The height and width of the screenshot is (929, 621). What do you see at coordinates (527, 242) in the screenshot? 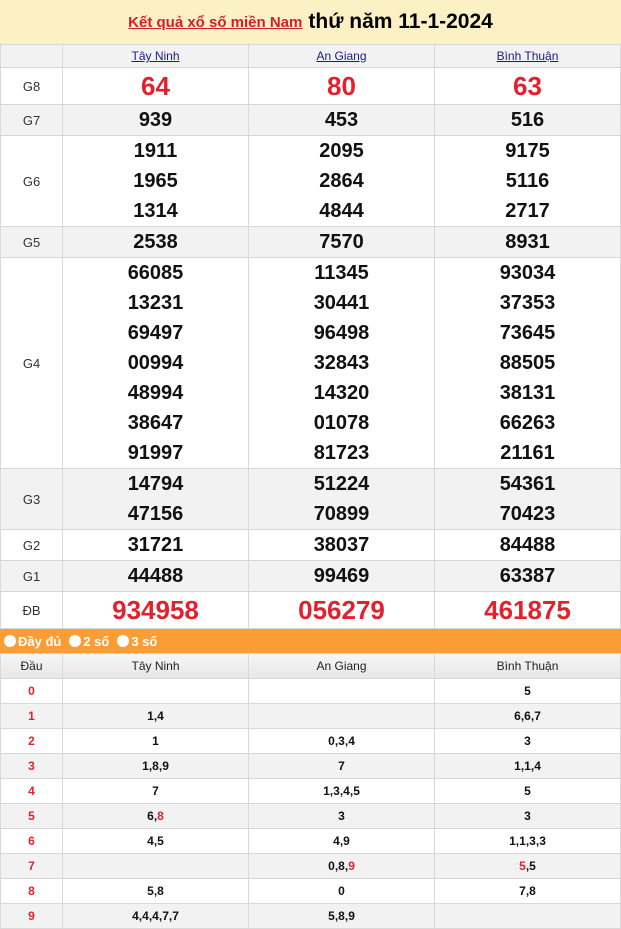
I see `prize-cell: 8931` at bounding box center [527, 242].